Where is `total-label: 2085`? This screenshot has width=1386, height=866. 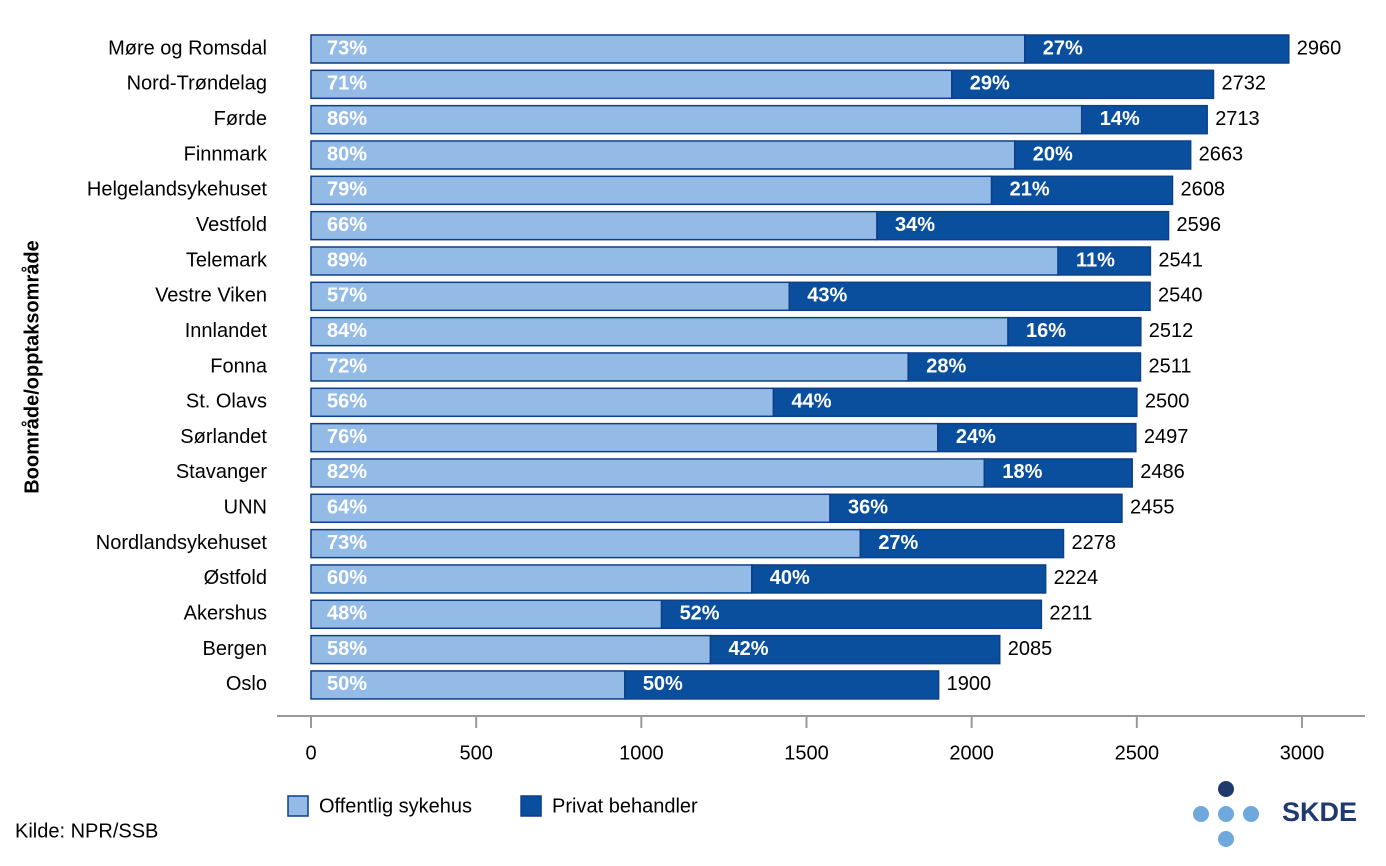 total-label: 2085 is located at coordinates (1030, 649).